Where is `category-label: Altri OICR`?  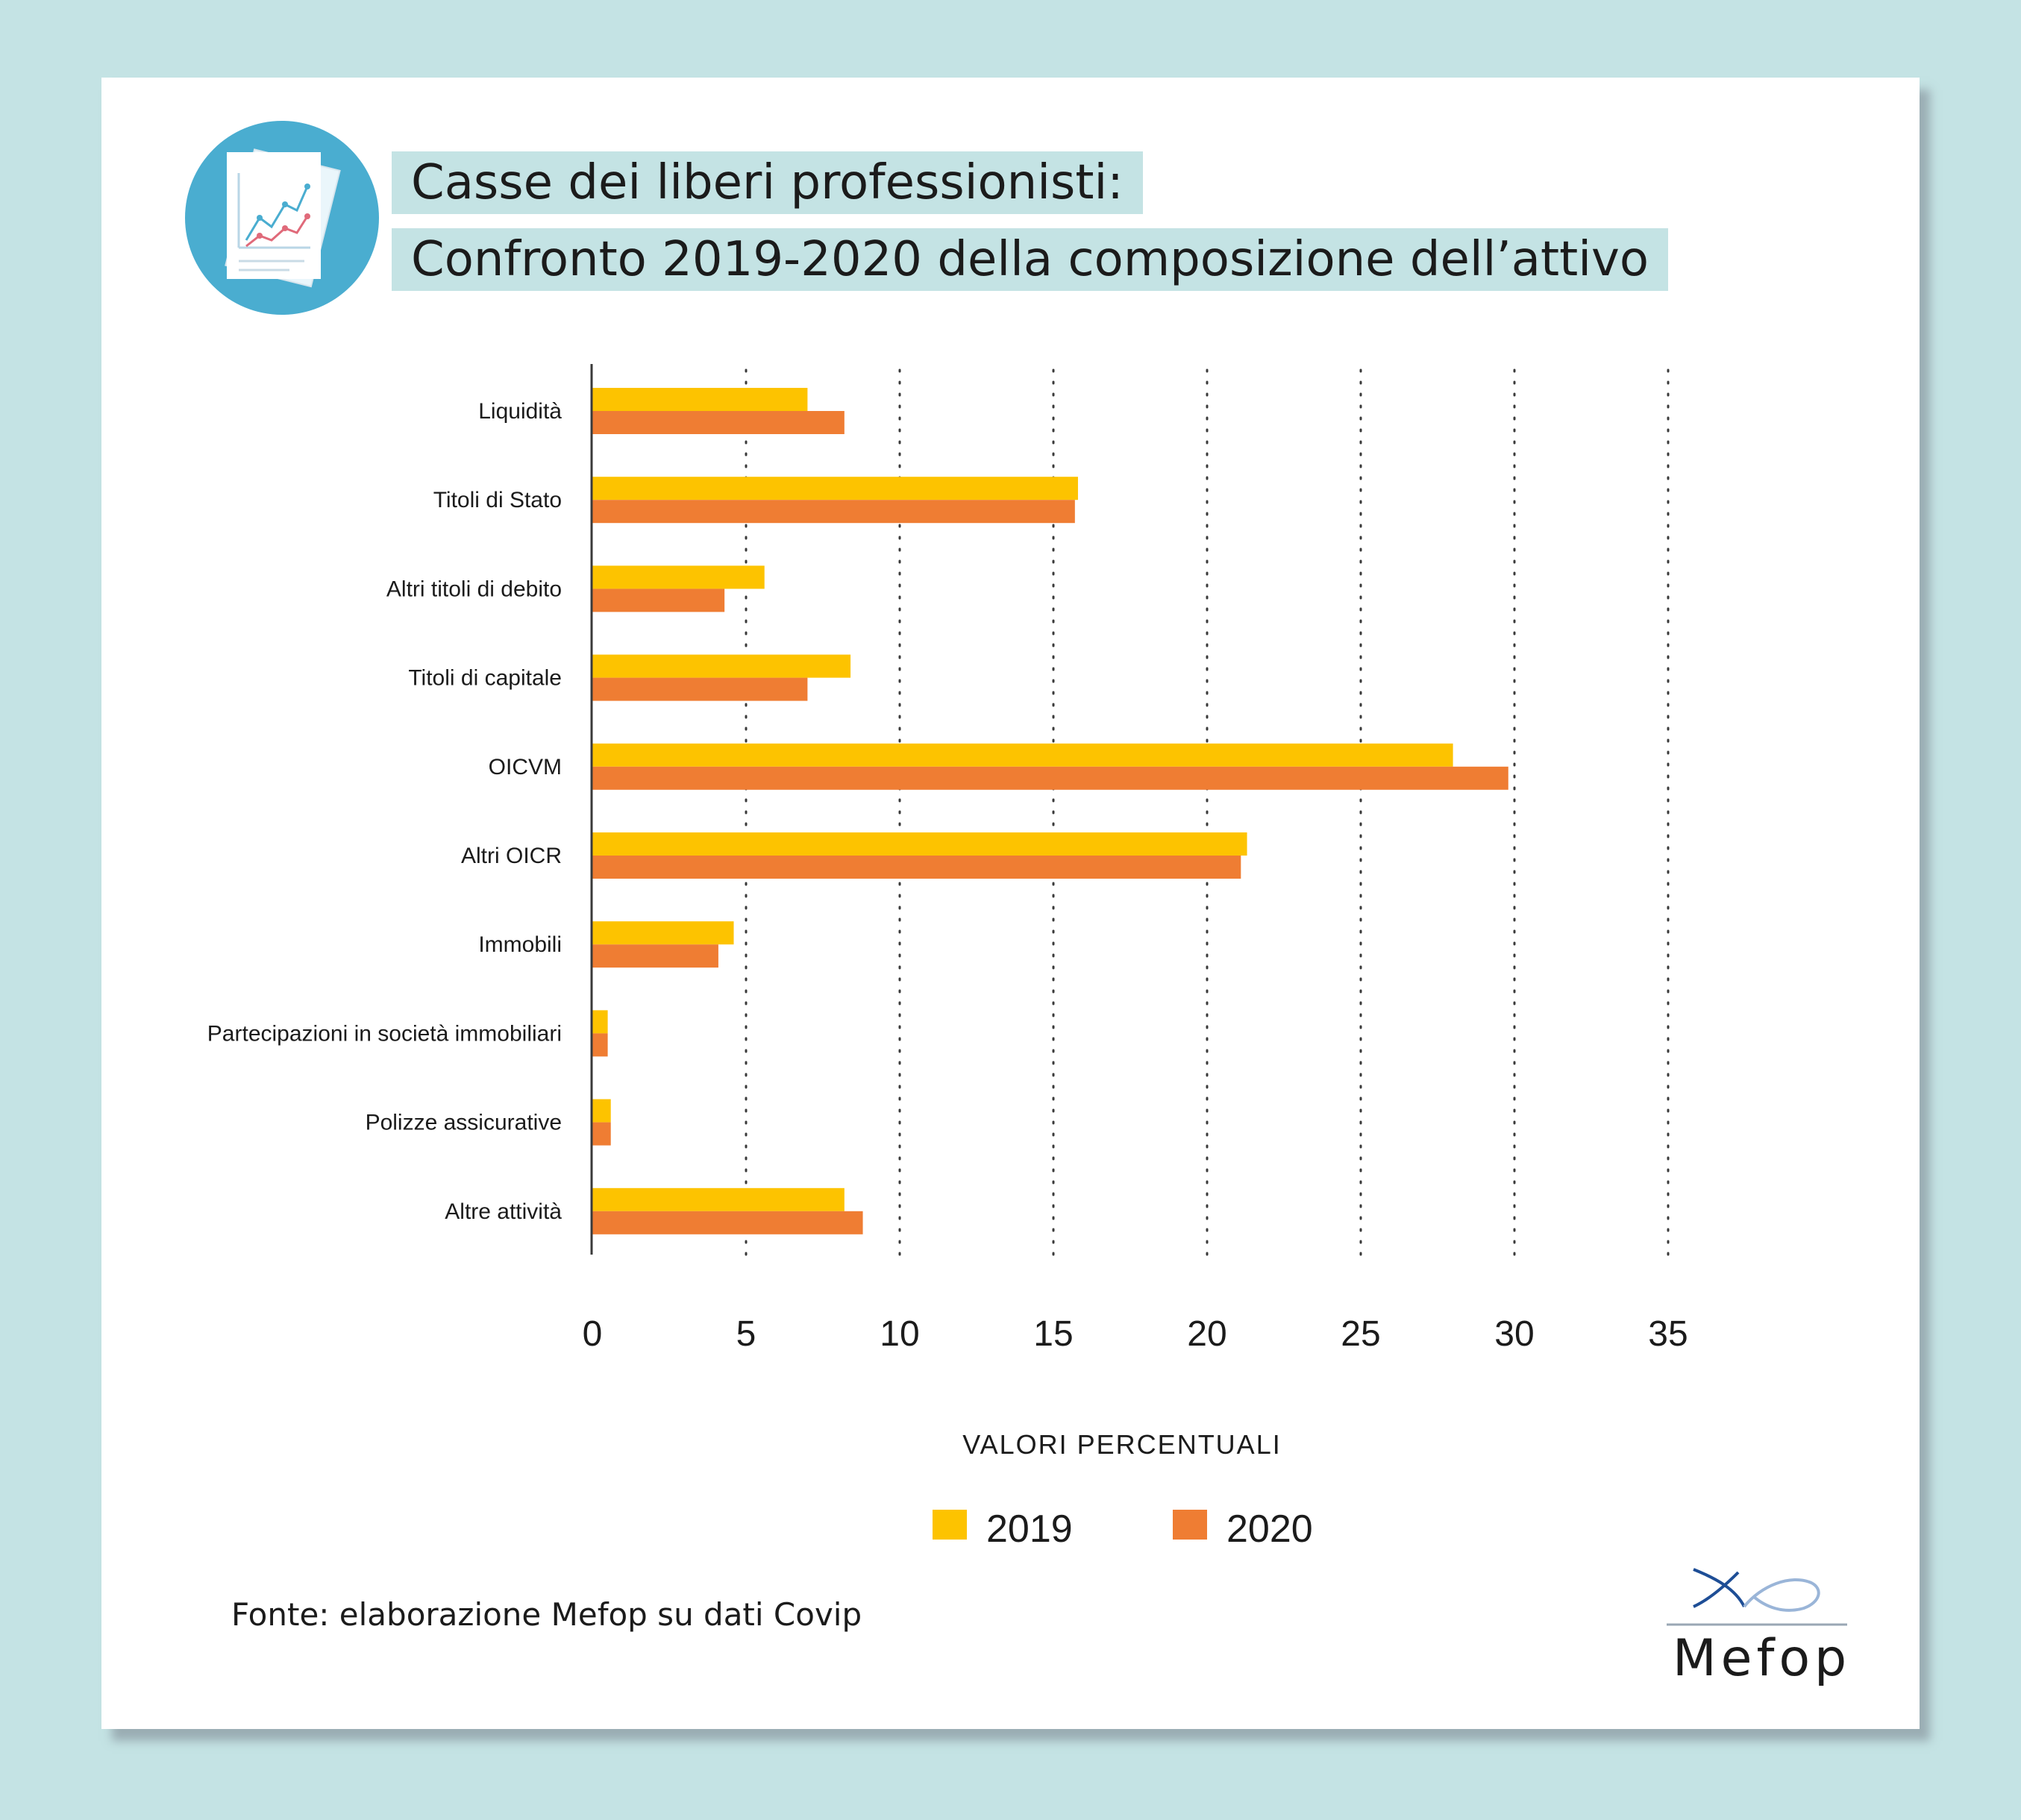 category-label: Altri OICR is located at coordinates (512, 856).